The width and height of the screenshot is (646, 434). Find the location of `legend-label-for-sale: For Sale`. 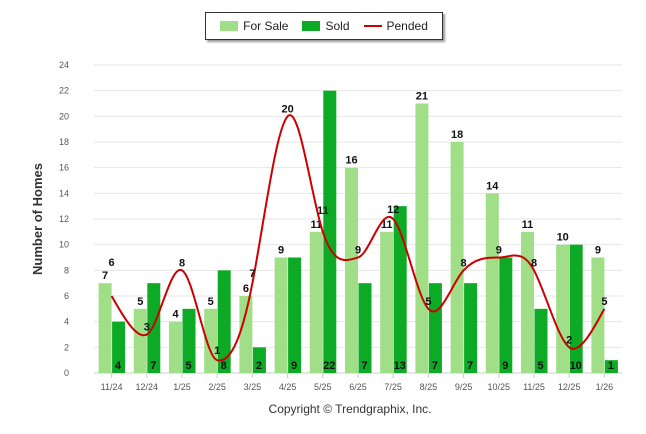

legend-label-for-sale: For Sale is located at coordinates (266, 26).